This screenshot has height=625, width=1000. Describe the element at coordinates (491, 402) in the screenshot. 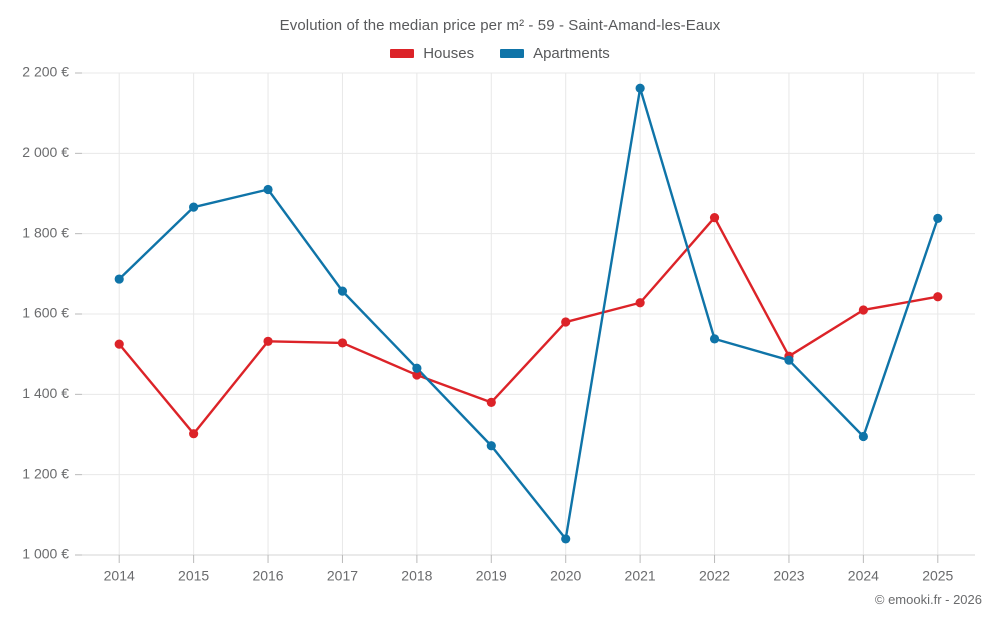

I see `data-point-houses-2019` at that location.